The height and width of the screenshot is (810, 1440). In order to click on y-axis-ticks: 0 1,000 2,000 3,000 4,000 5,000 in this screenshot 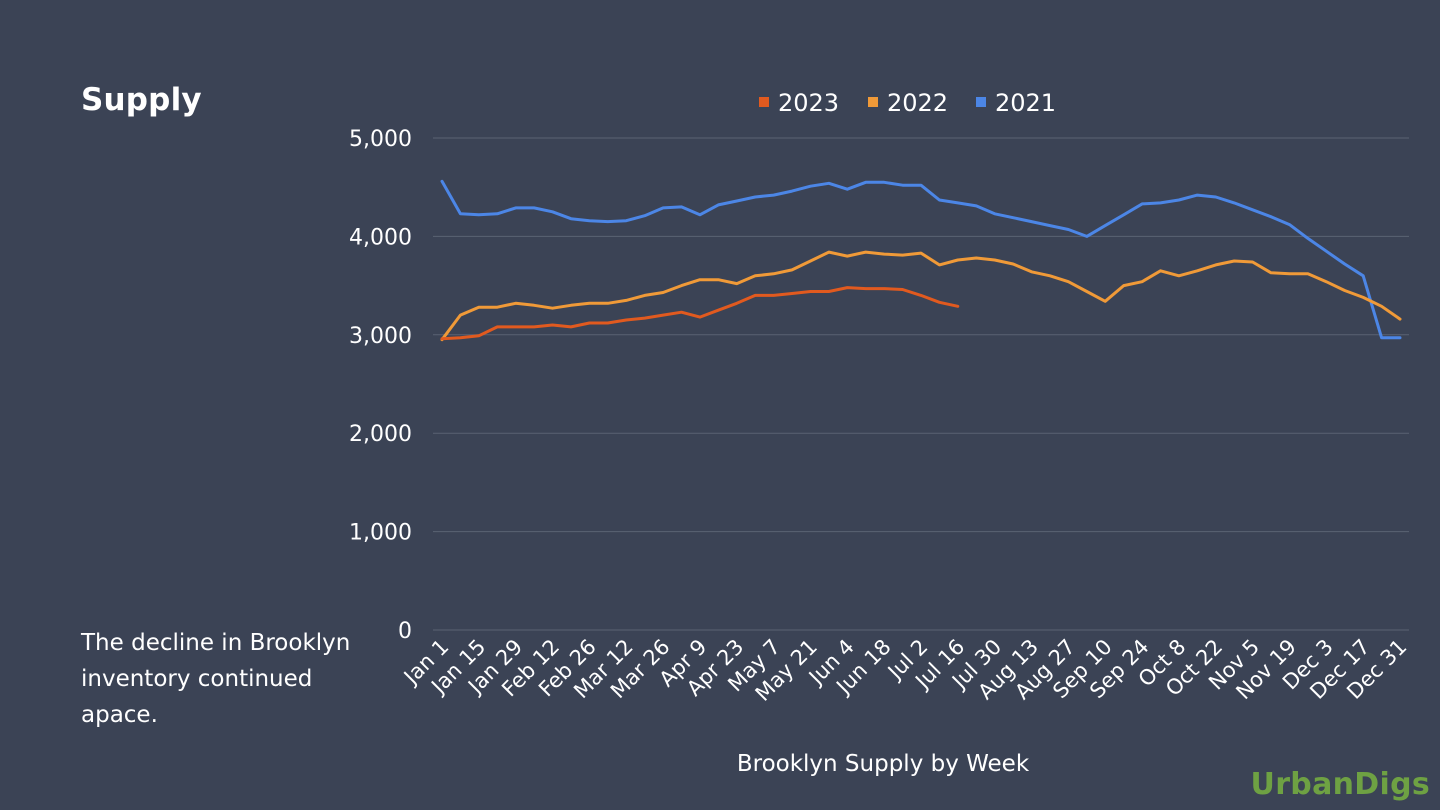, I will do `click(380, 385)`.